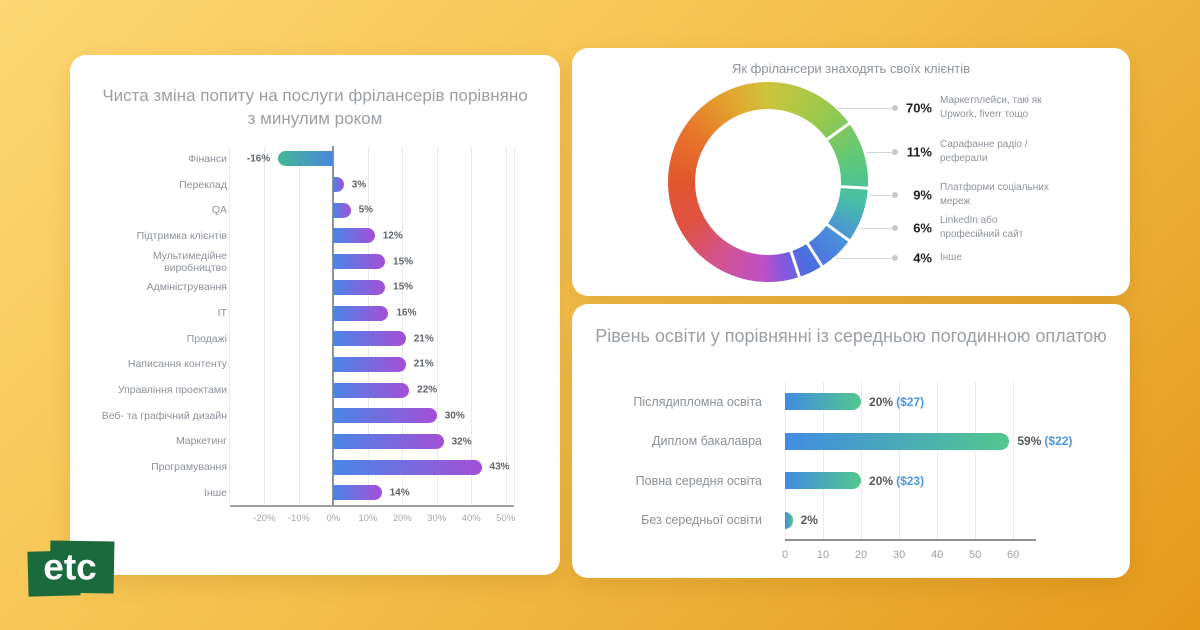 Image resolution: width=1200 pixels, height=630 pixels. I want to click on zero-axis-line, so click(333, 326).